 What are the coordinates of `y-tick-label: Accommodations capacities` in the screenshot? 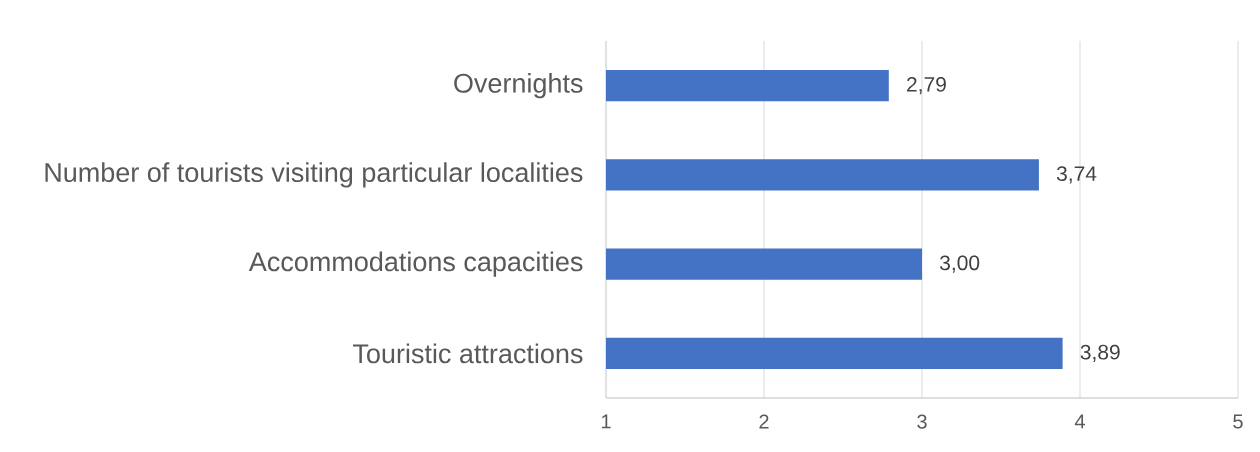 It's located at (415, 264).